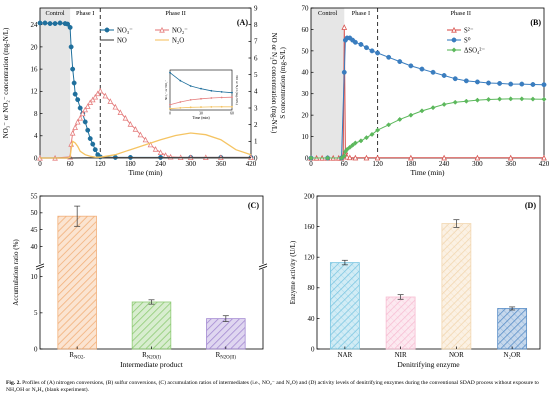  Describe the element at coordinates (293, 272) in the screenshot. I see `y-axis-label: Enzyme activity (U/L)` at that location.